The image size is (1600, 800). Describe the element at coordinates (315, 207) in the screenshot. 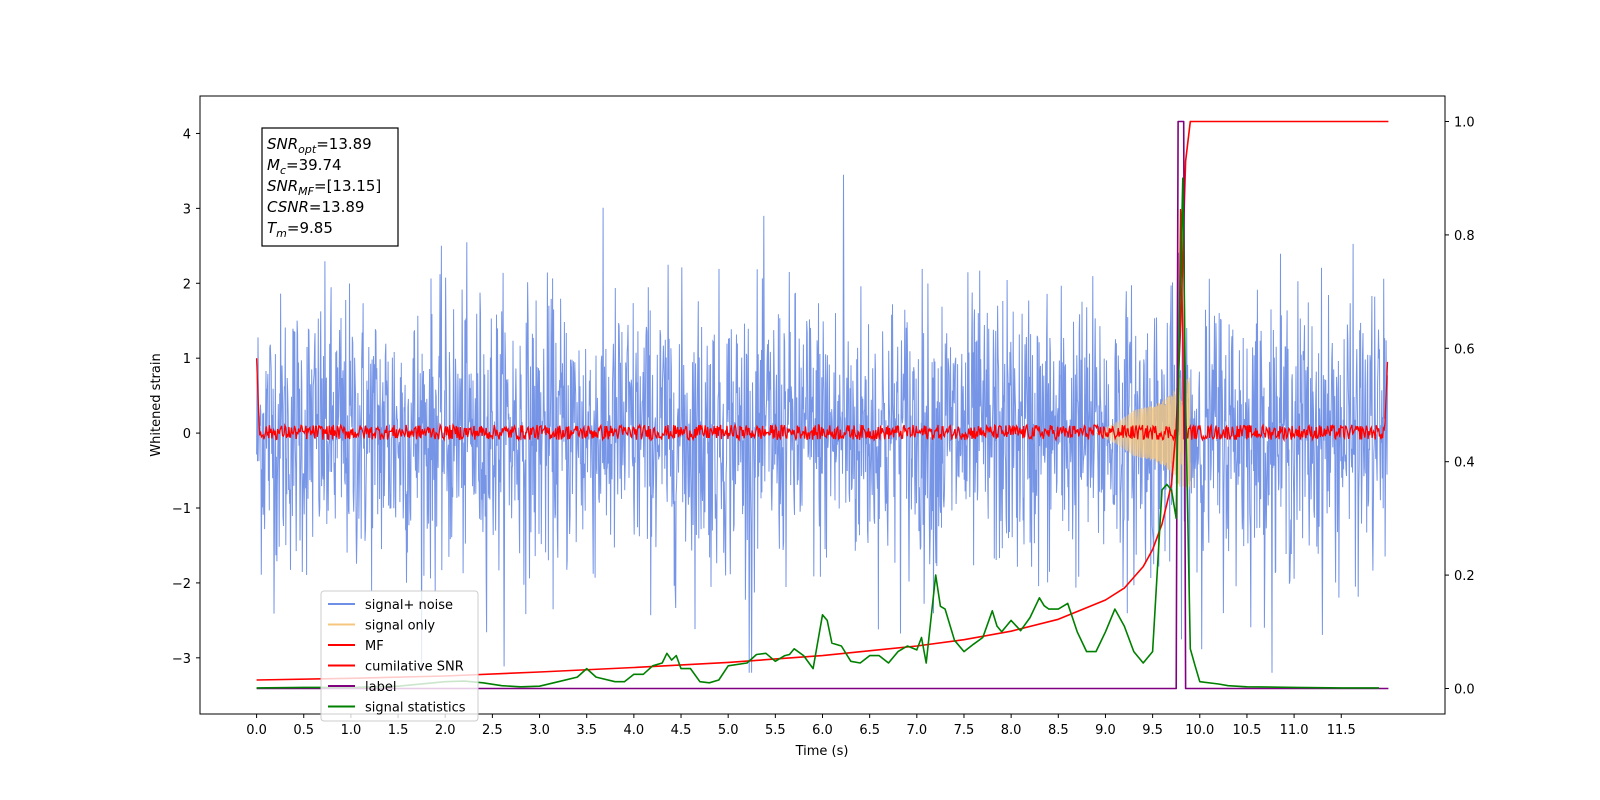

I see `annotation-line: CSNR=13.89` at that location.